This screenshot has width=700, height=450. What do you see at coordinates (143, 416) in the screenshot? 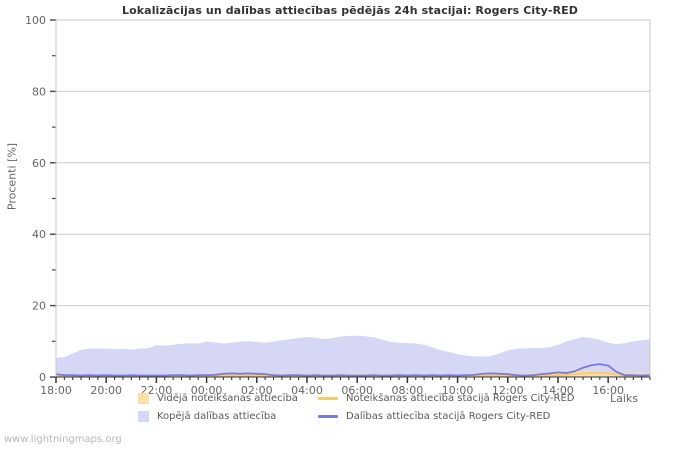
I see `legend-swatch-total-participation` at bounding box center [143, 416].